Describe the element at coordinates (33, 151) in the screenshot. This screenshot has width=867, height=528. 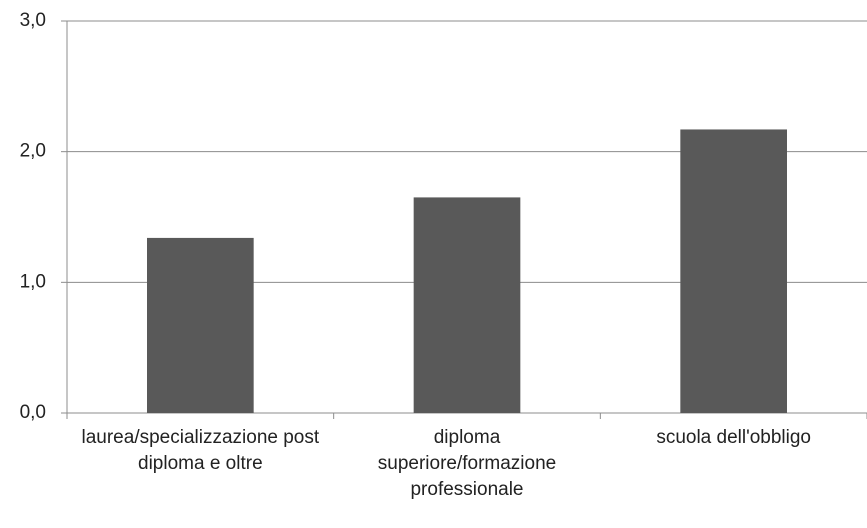
I see `y-tick-label: 2,0` at that location.